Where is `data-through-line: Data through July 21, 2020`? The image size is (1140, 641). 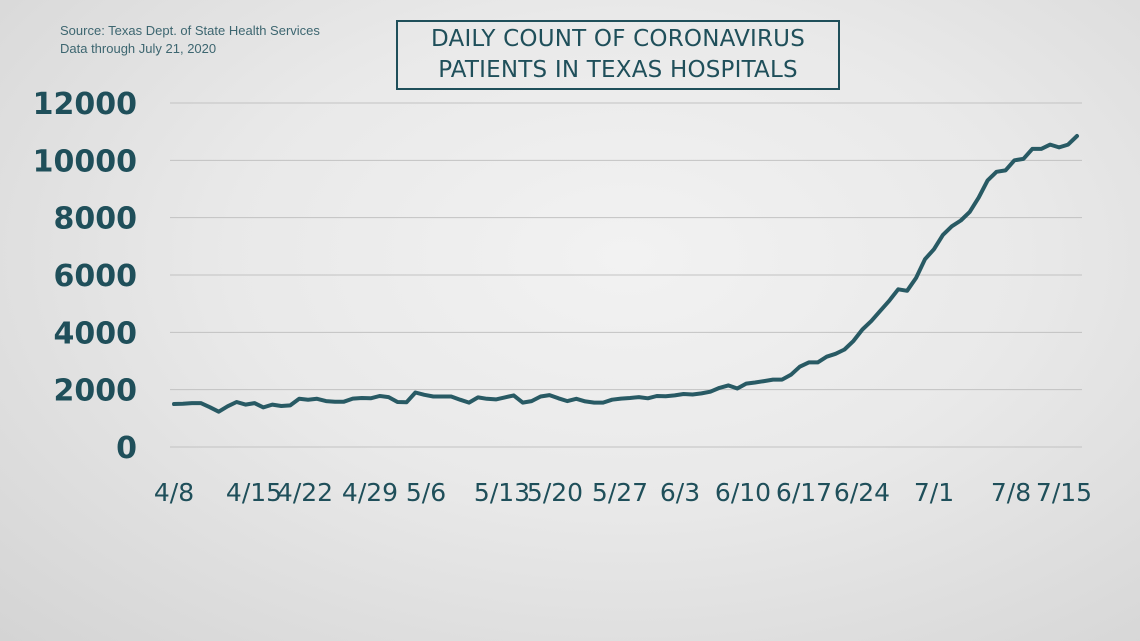 data-through-line: Data through July 21, 2020 is located at coordinates (138, 48).